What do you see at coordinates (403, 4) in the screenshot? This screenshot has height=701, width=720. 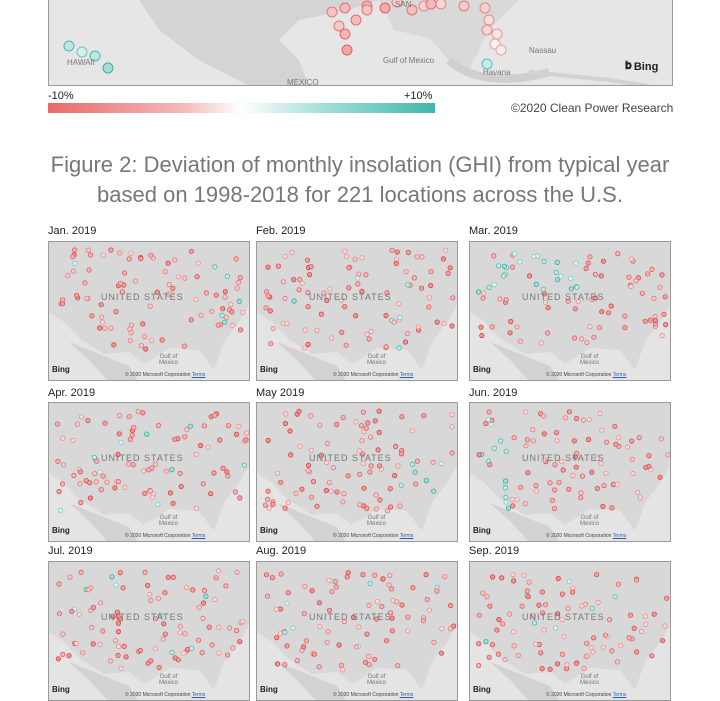 I see `san-label: SAN` at bounding box center [403, 4].